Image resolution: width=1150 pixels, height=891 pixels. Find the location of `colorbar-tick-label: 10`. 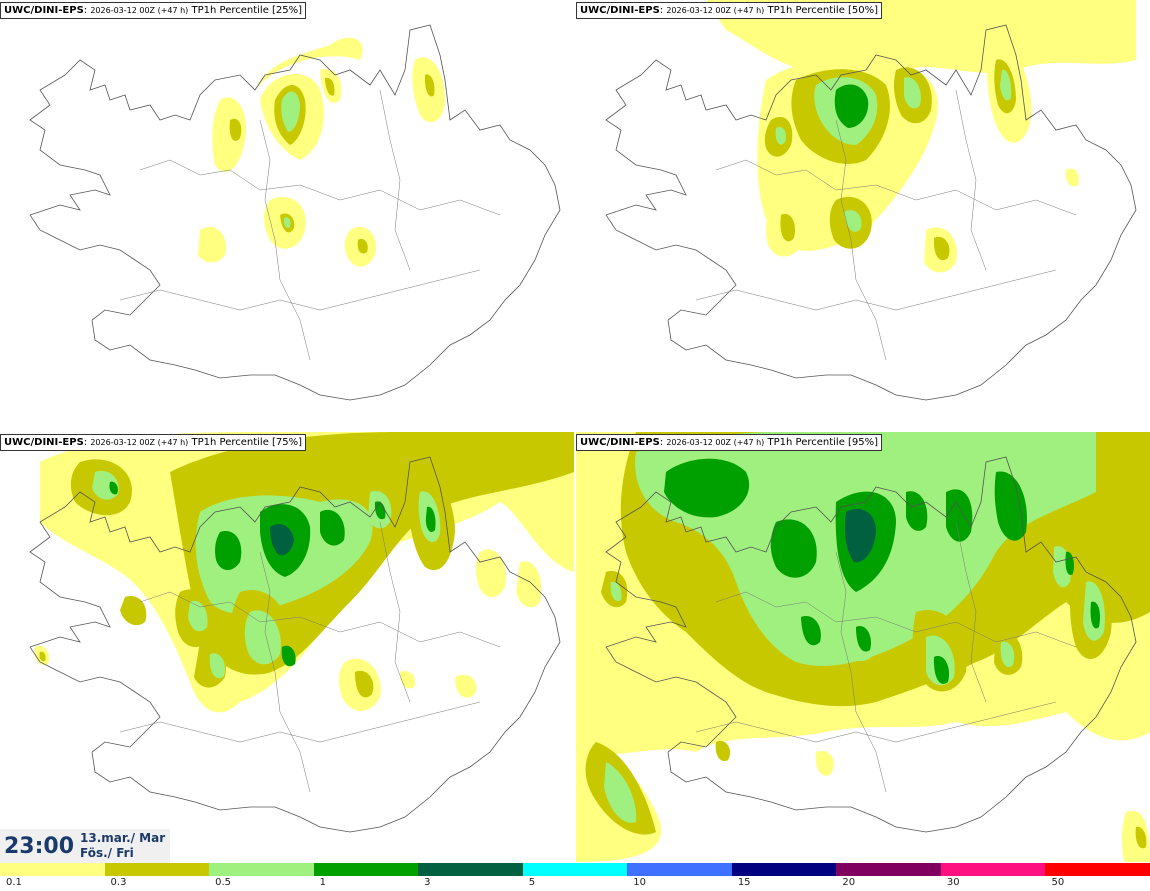

colorbar-tick-label: 10 is located at coordinates (639, 882).